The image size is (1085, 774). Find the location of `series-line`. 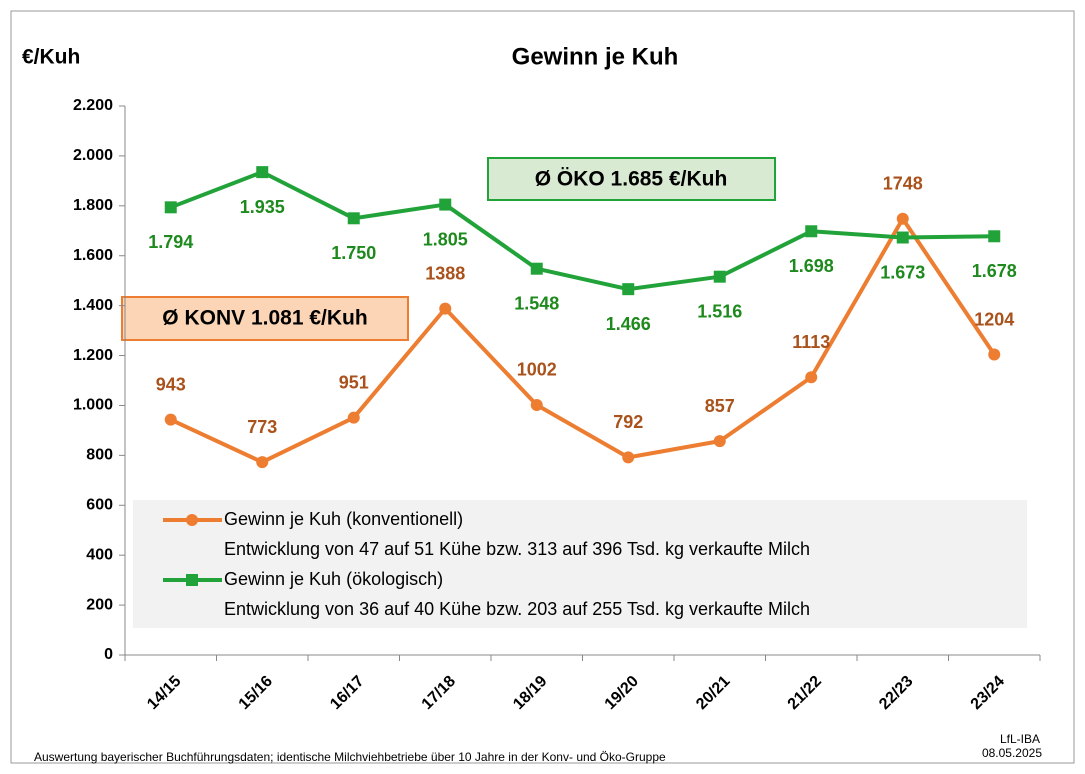

series-line is located at coordinates (582, 231).